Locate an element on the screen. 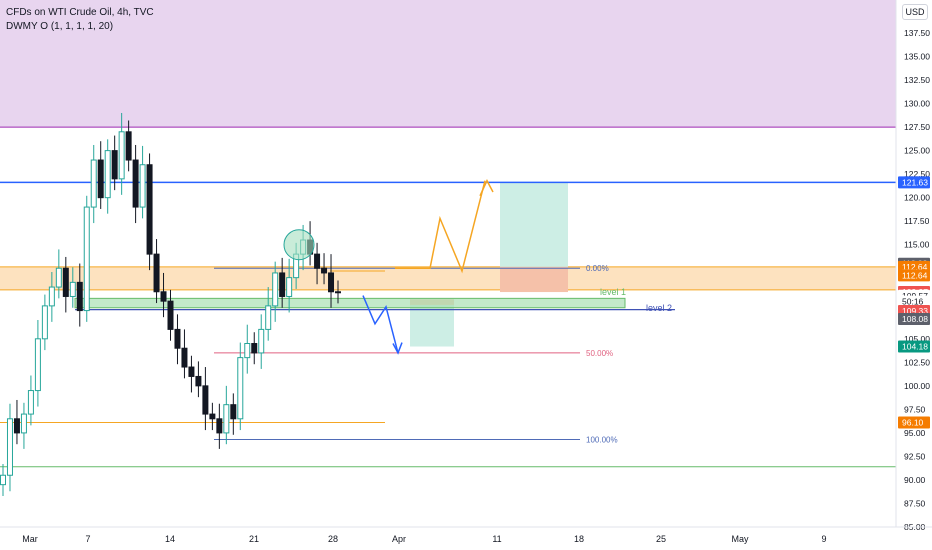 The width and height of the screenshot is (932, 550). price-label: 96.10 is located at coordinates (913, 423).